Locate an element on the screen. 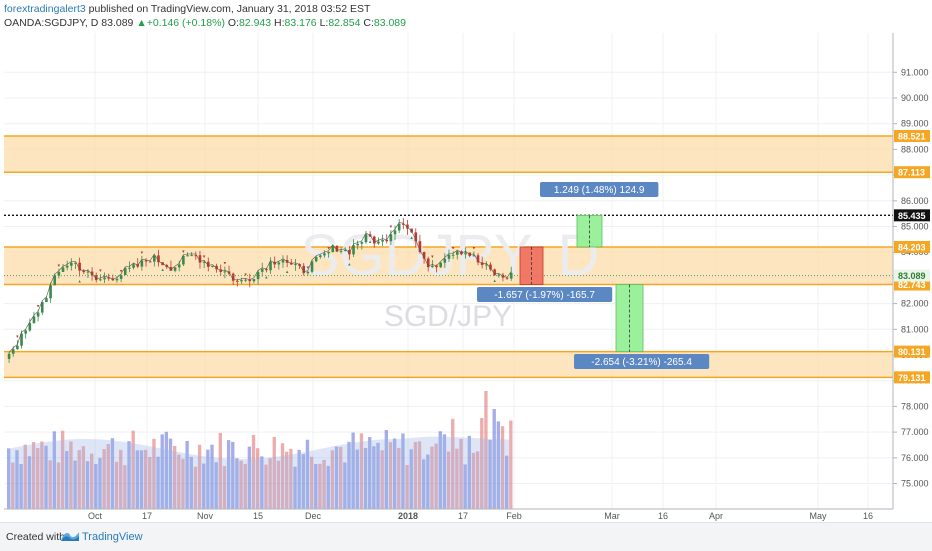 The image size is (932, 551). current-price-tag-bg is located at coordinates (912, 275).